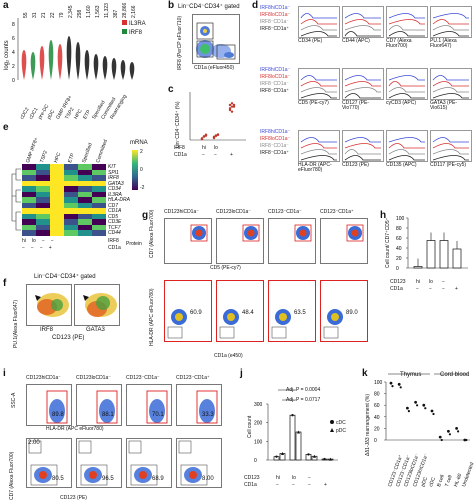 Image resolution: width=474 pixels, height=503 pixels. What do you see at coordinates (250, 485) in the screenshot?
I see `panel-j-row2-label: CD1a` at bounding box center [250, 485].